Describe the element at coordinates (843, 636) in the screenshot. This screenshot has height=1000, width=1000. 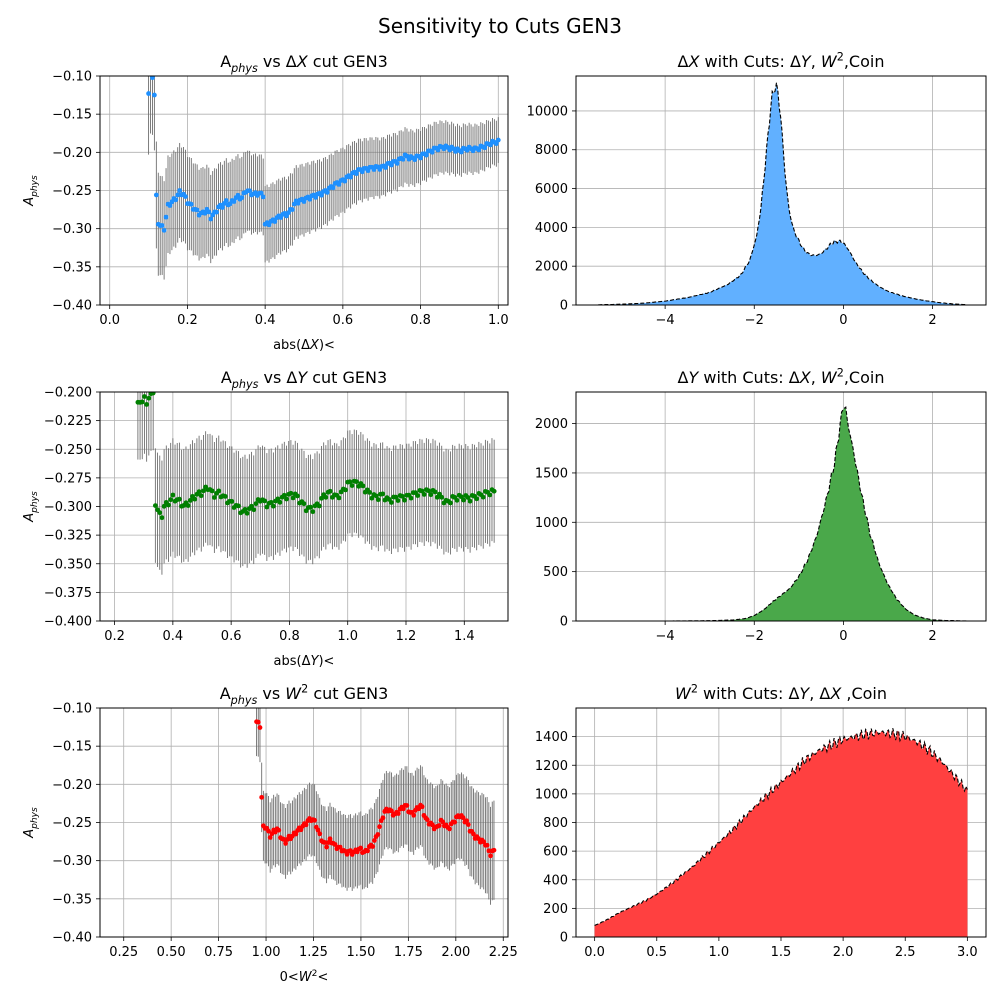
I see `x-tick-label: 0` at that location.